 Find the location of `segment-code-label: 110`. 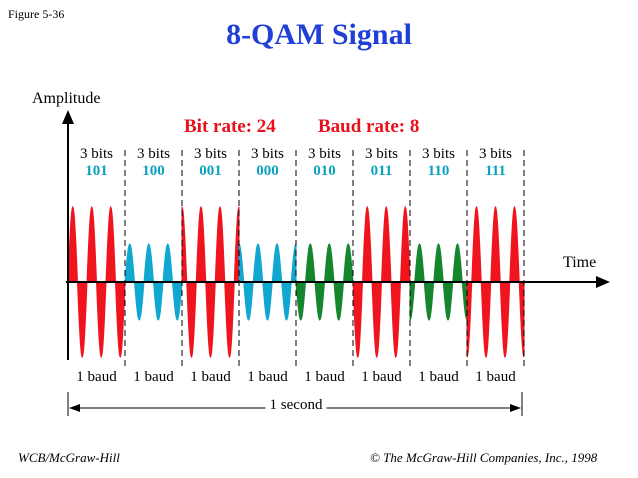

segment-code-label: 110 is located at coordinates (438, 171).